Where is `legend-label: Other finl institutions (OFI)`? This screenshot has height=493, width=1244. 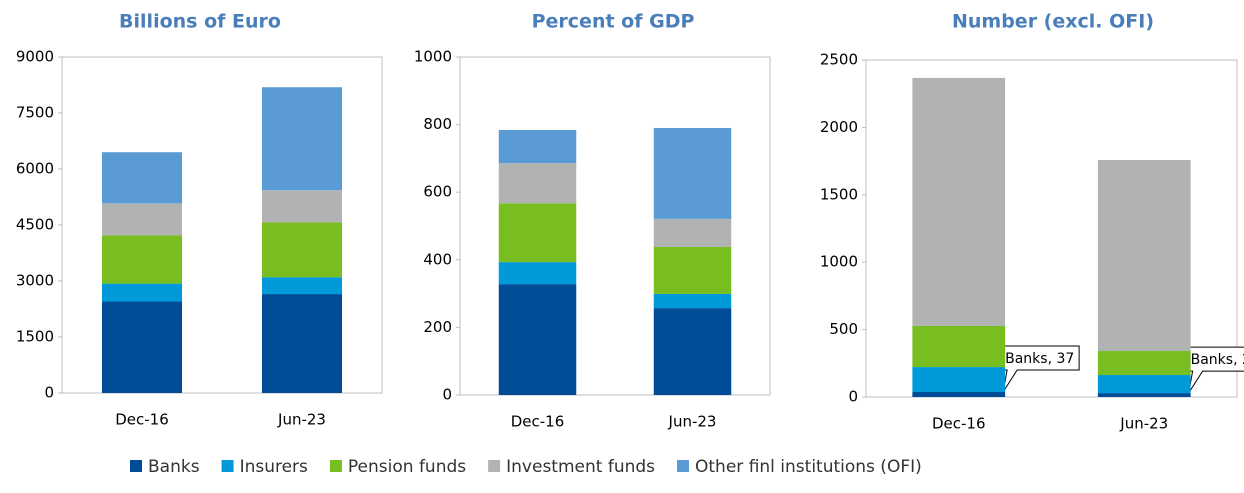
legend-label: Other finl institutions (OFI) is located at coordinates (808, 467).